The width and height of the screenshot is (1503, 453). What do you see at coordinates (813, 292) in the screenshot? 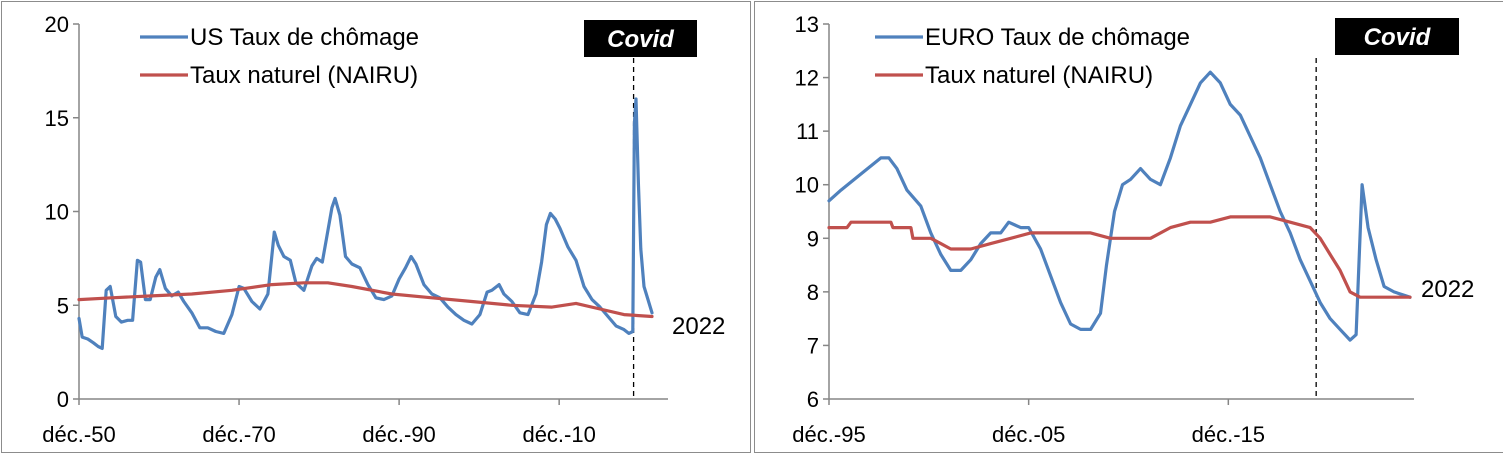
I see `y-tick-label: 8` at bounding box center [813, 292].